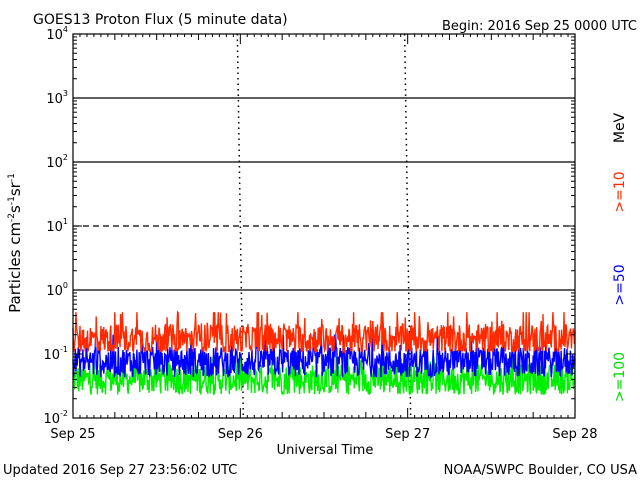  I want to click on y-tick-label: 10², so click(57, 162).